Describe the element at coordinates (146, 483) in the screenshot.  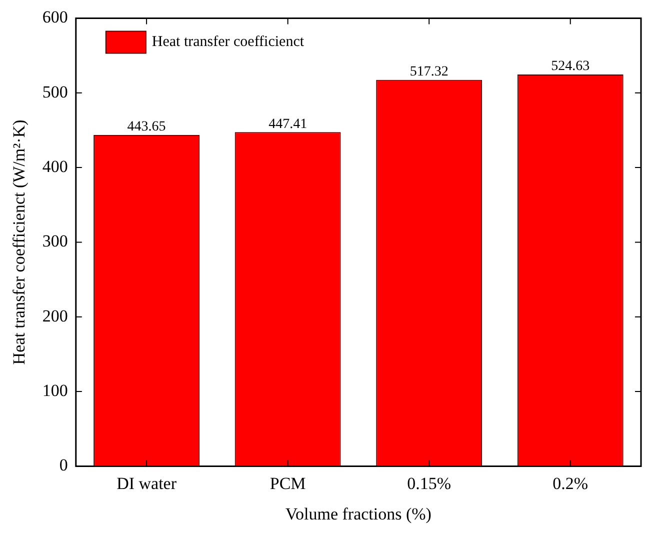
I see `x-tick-label: DI water` at that location.